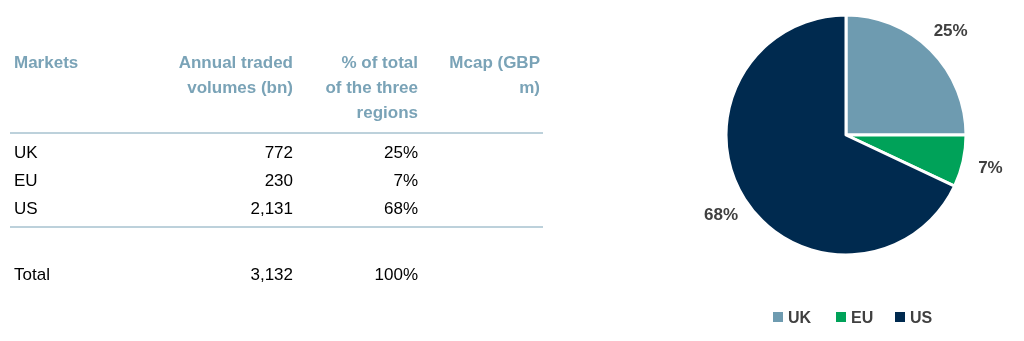 The width and height of the screenshot is (1024, 341). Describe the element at coordinates (278, 180) in the screenshot. I see `data-label: 230` at that location.